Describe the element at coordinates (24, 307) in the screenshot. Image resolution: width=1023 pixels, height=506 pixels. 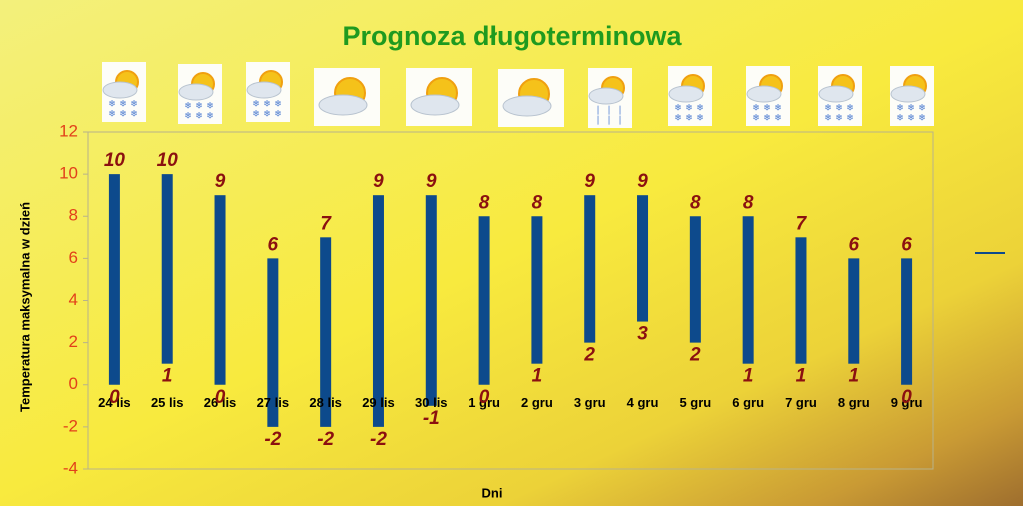
I see `y-axis-title: Temperatura maksymalna w dzień` at that location.